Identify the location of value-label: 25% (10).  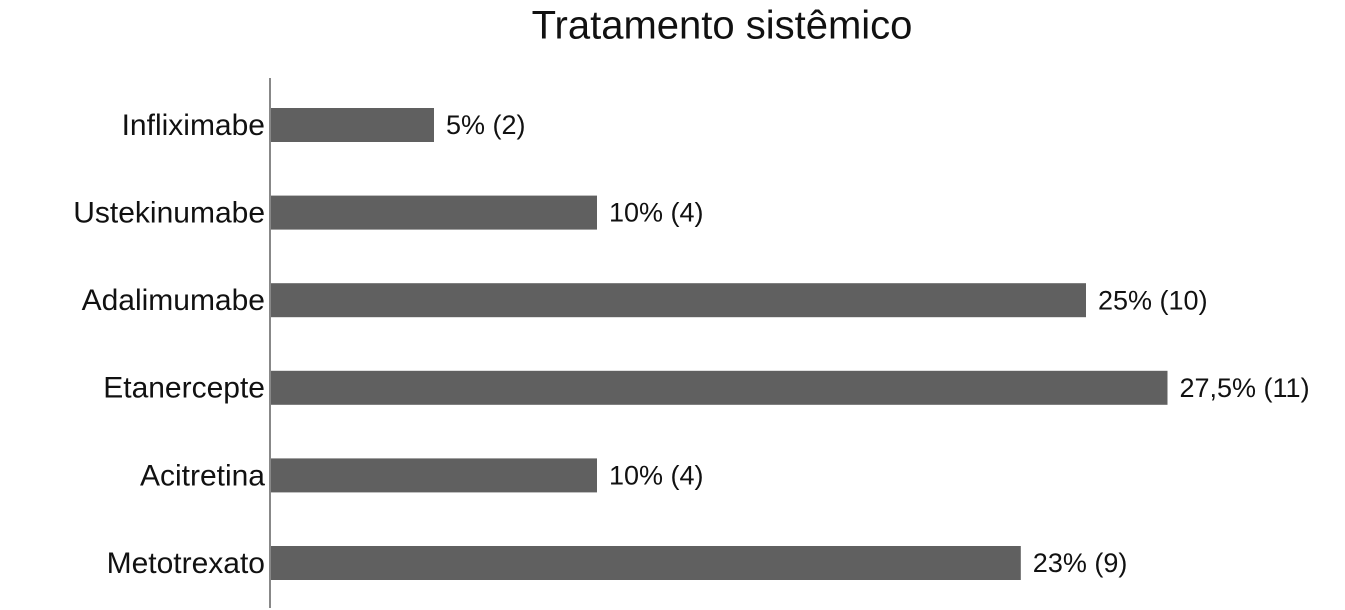
(1153, 300).